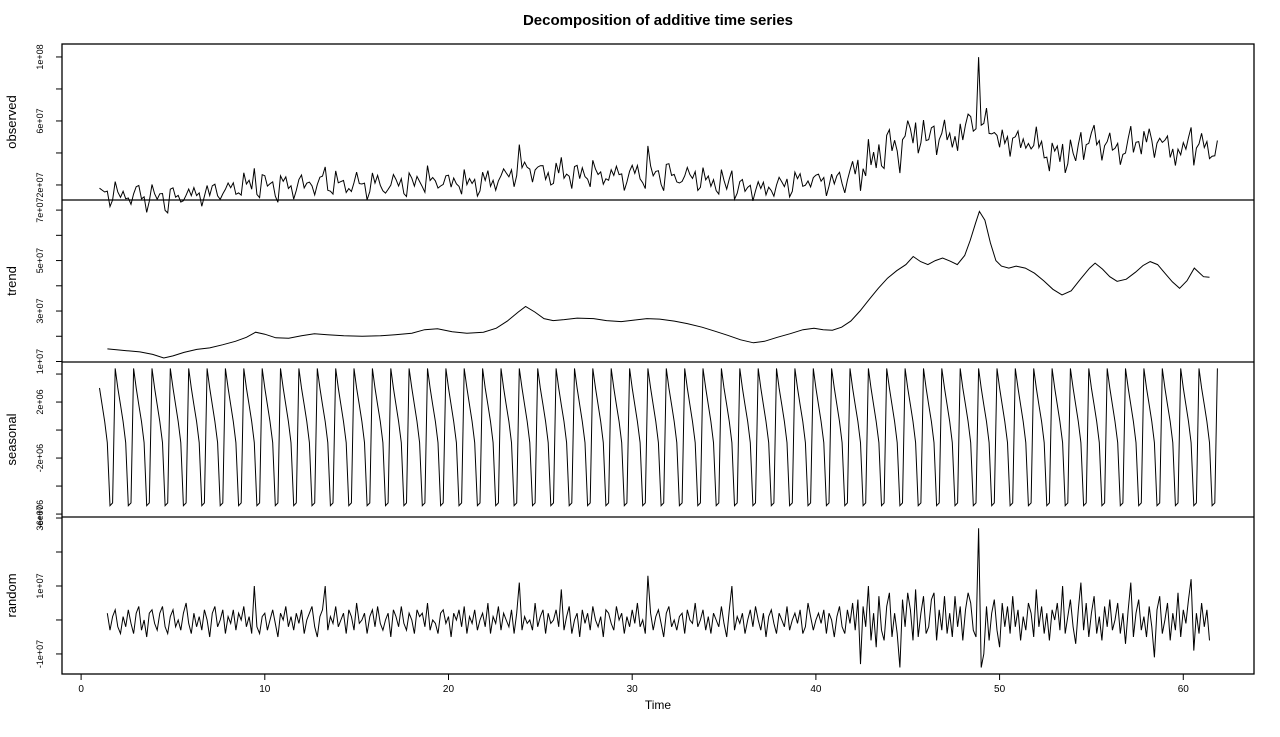  What do you see at coordinates (40, 56) in the screenshot?
I see `y-tick-label: 1e+08` at bounding box center [40, 56].